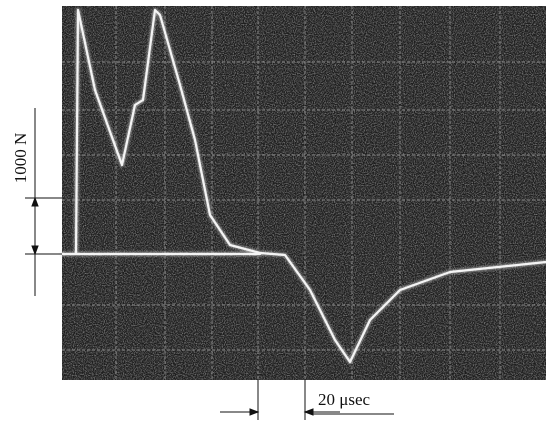  I want to click on force-scale-label: 1000 N, so click(20, 158).